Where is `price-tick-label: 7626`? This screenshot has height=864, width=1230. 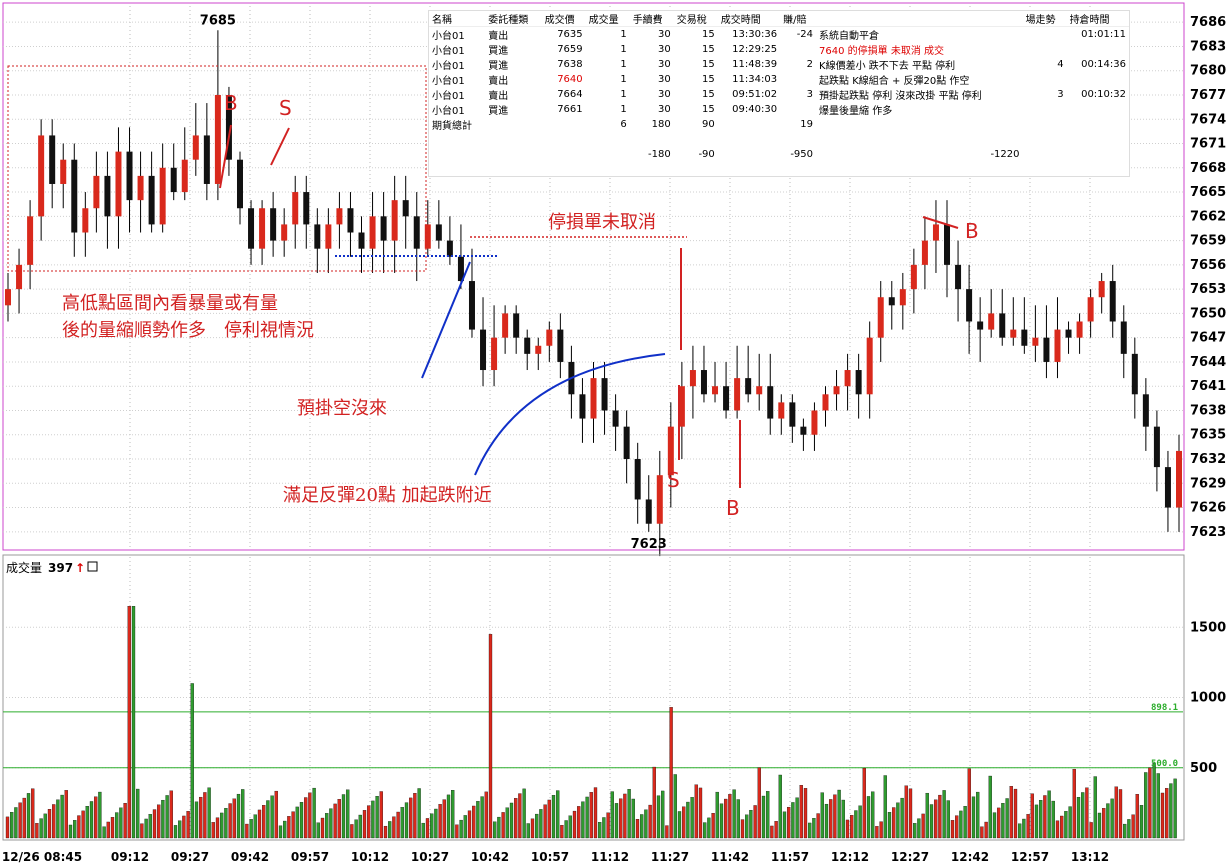
price-tick-label: 7626 is located at coordinates (1208, 508).